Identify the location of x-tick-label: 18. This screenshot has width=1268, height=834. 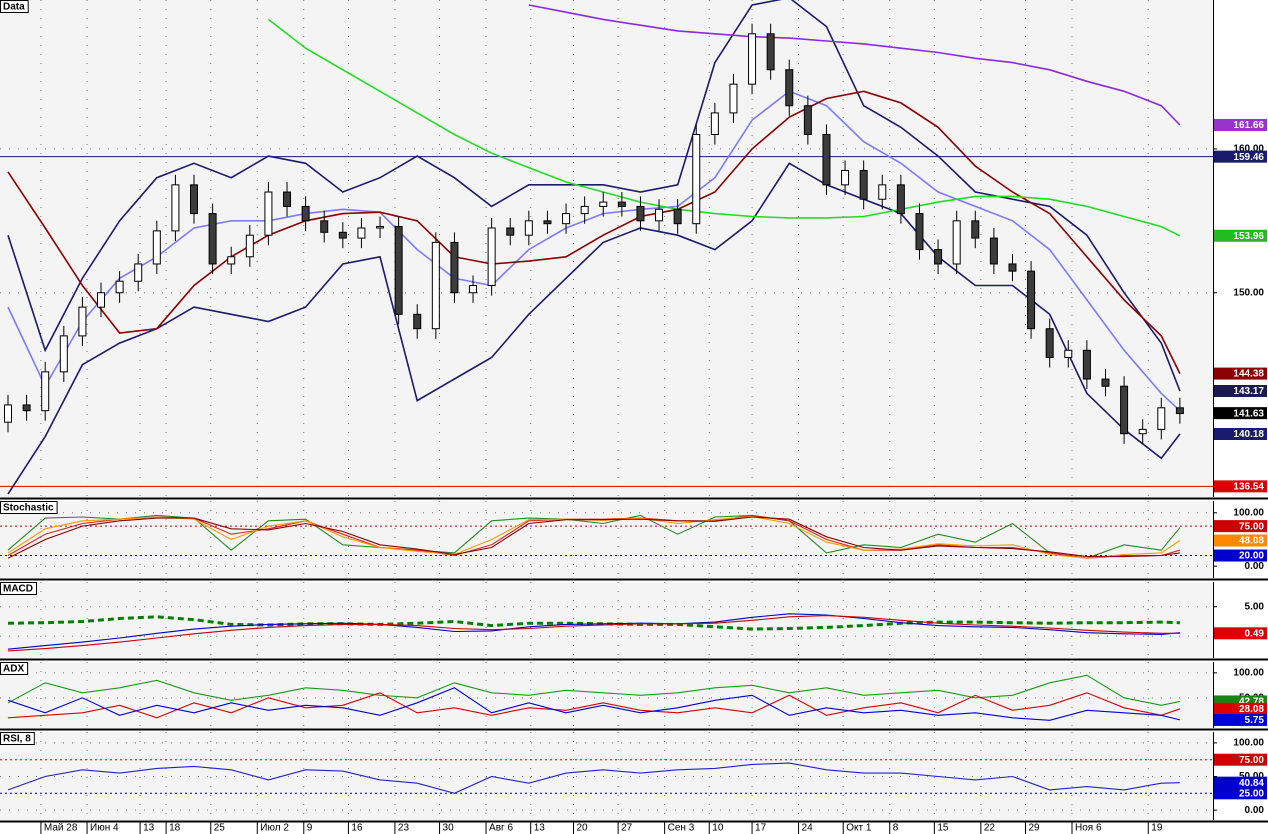
(175, 828).